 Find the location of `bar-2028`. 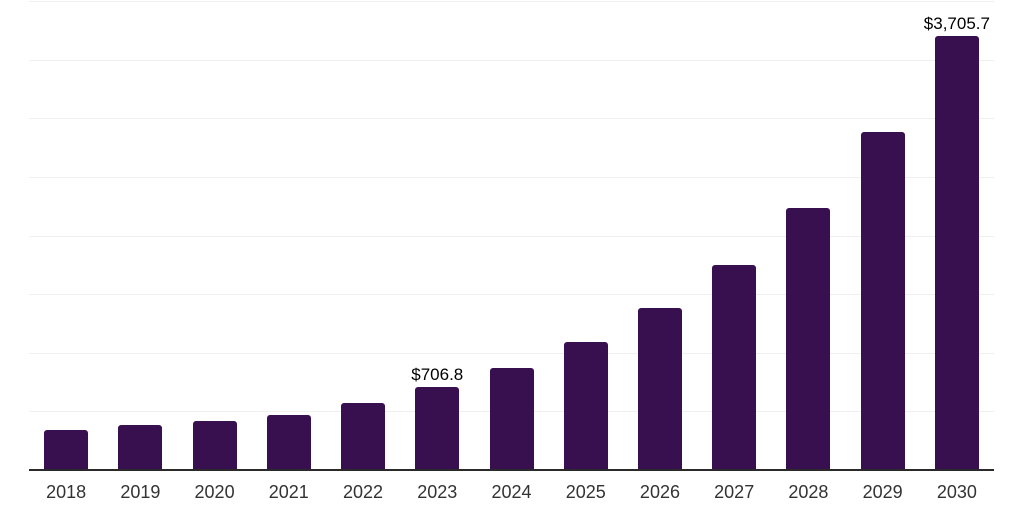

bar-2028 is located at coordinates (808, 338).